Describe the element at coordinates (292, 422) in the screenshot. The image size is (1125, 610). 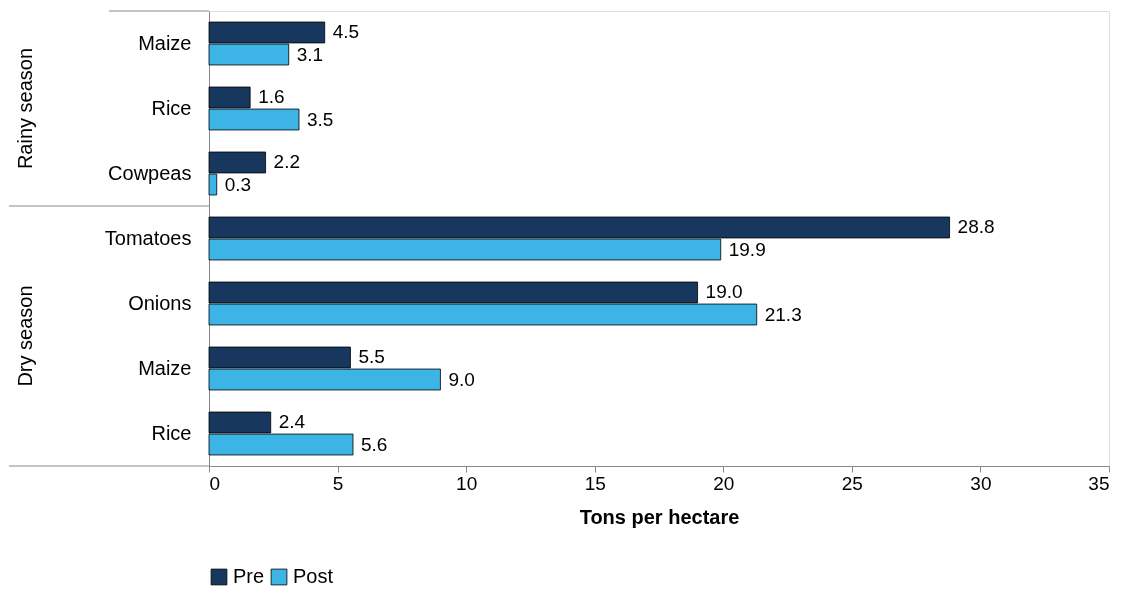
I see `data-label: 2.4` at that location.